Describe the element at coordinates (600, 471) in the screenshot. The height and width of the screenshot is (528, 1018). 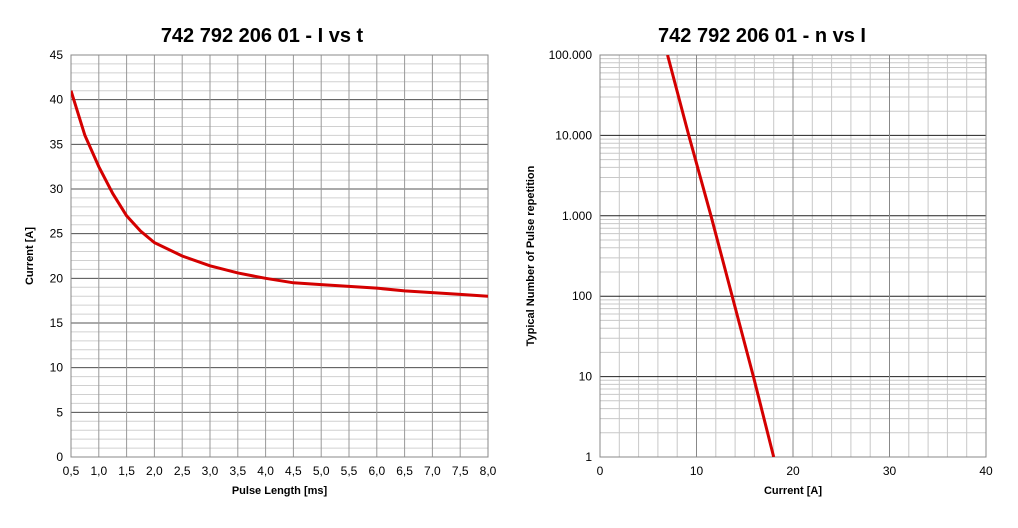
I see `x-tick-label: 0` at that location.